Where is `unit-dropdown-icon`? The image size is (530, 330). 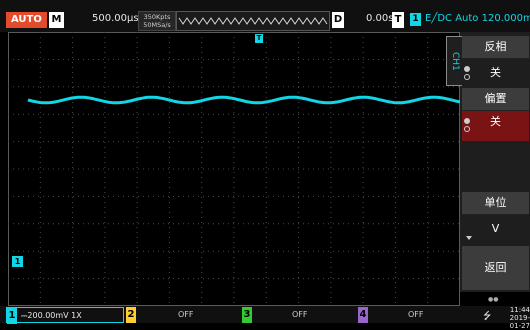 unit-dropdown-icon is located at coordinates (469, 238).